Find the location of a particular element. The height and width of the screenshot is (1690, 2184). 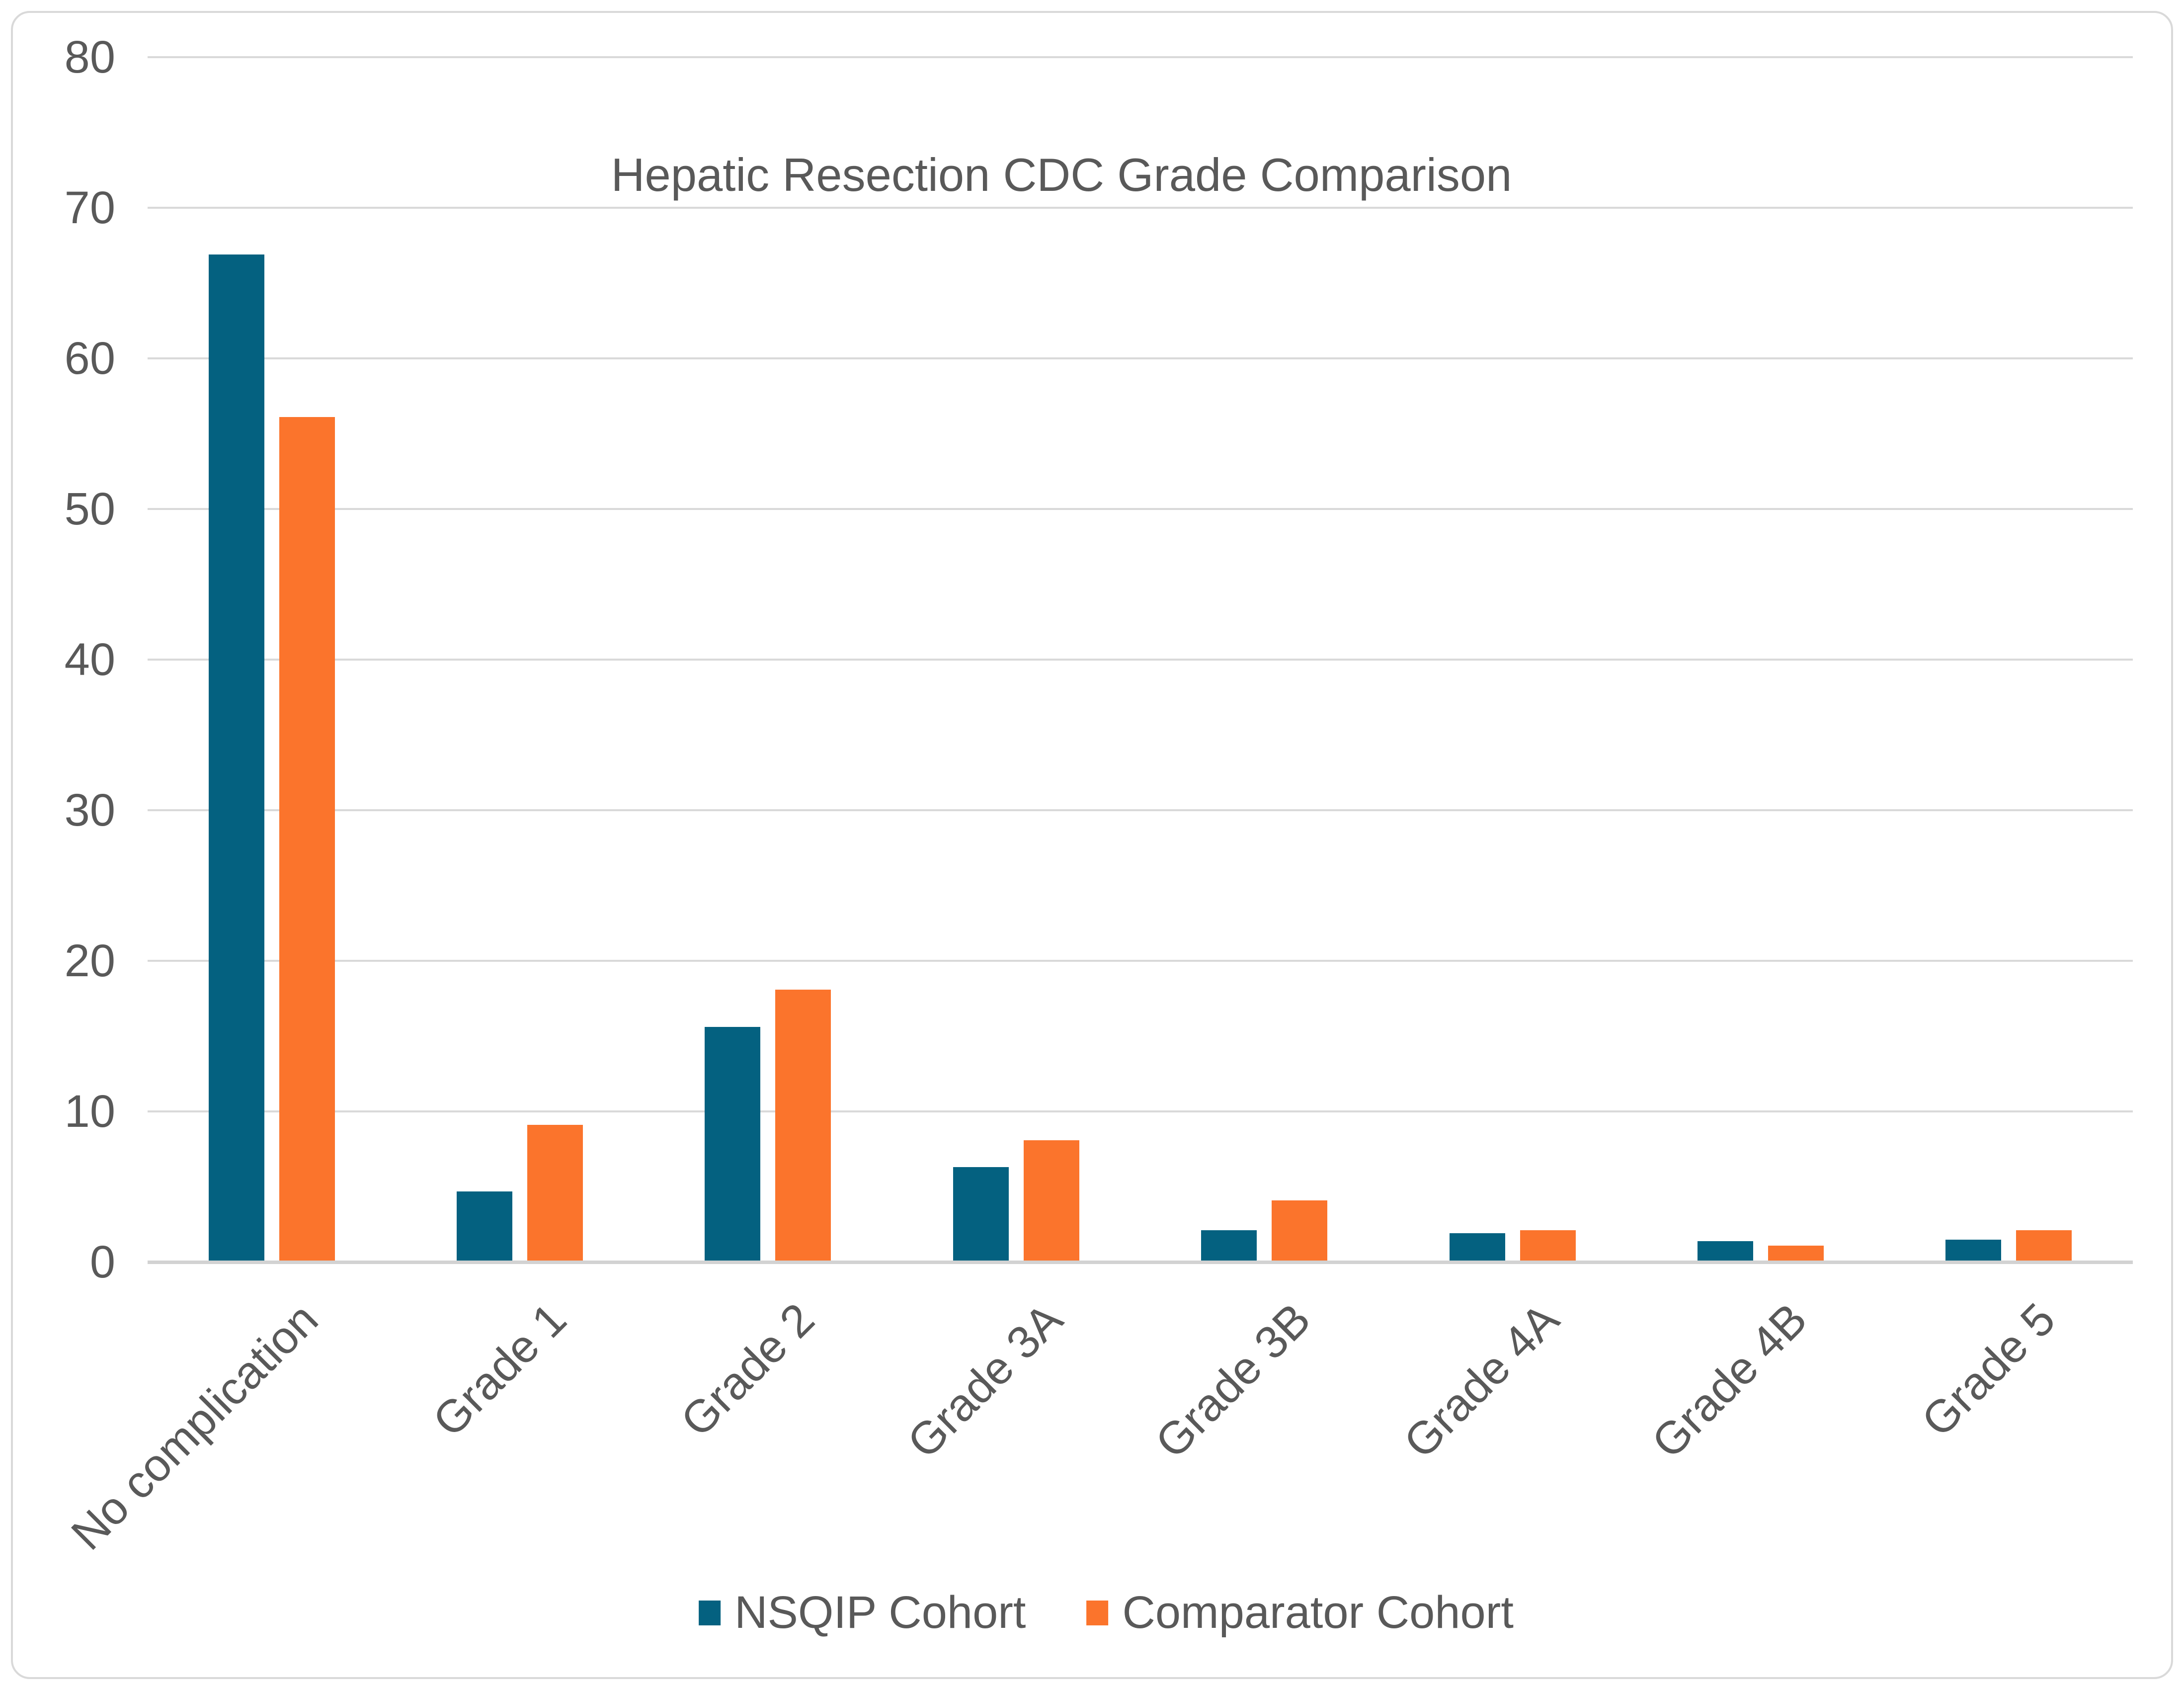

bar-nsqip-cohort-grade-3a is located at coordinates (981, 1214).